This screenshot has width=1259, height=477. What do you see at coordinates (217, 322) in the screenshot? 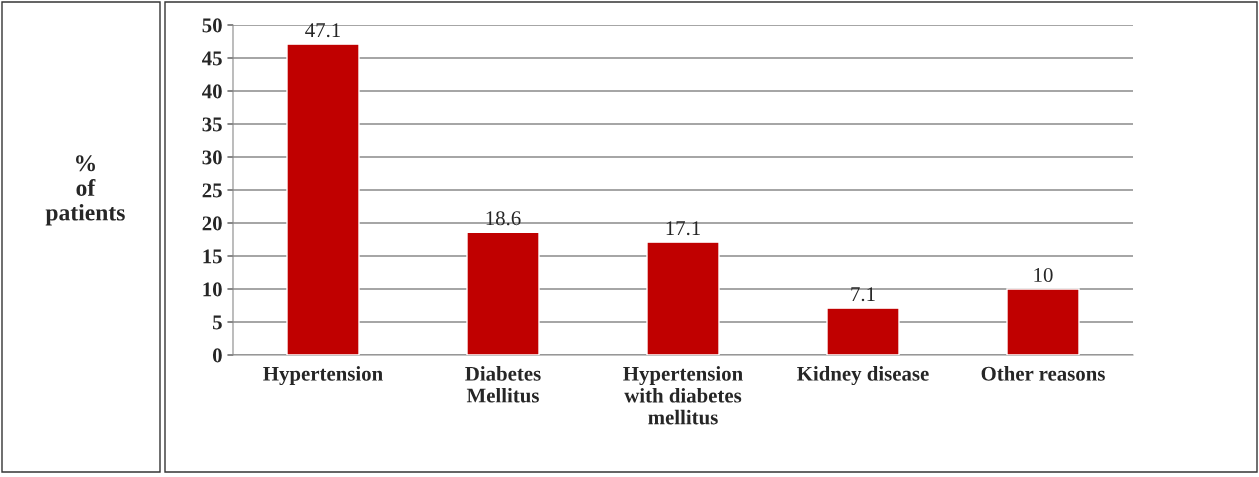
I see `y-tick-label: 5` at bounding box center [217, 322].